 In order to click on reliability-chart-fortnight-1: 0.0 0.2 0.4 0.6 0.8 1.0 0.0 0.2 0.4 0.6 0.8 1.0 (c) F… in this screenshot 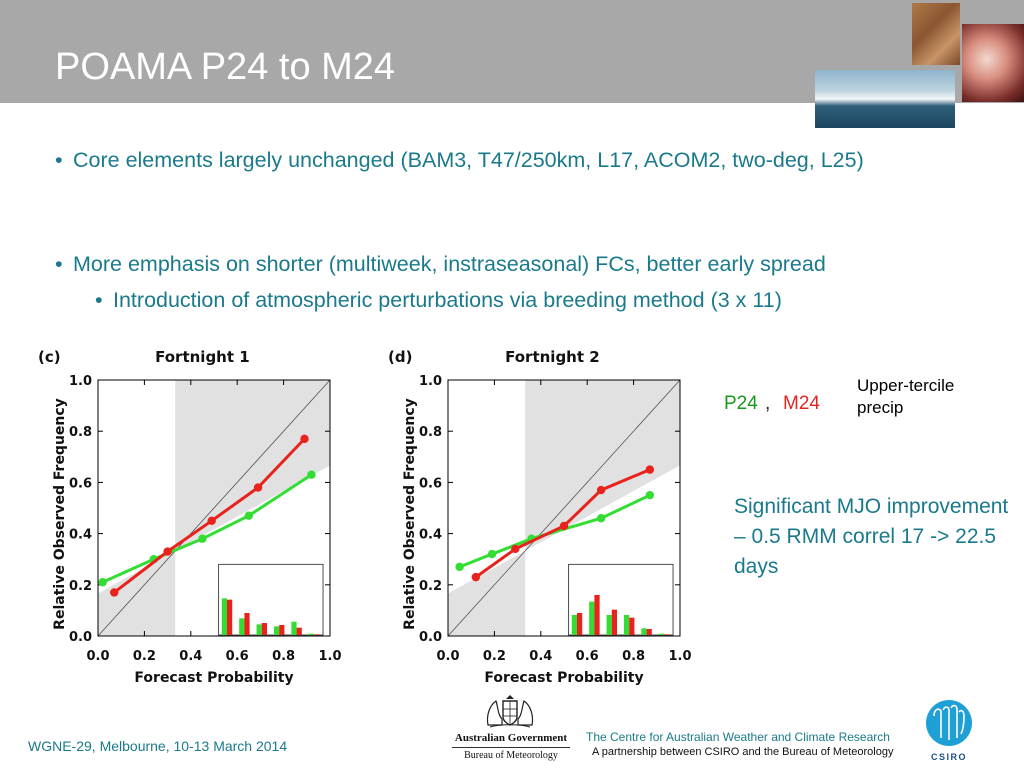, I will do `click(190, 517)`.